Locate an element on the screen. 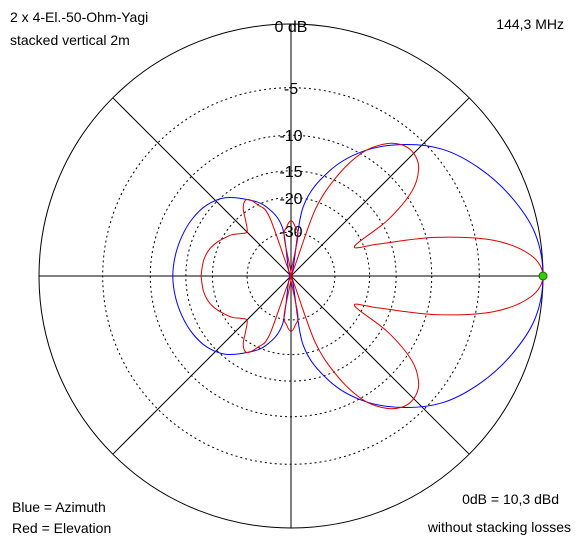 The width and height of the screenshot is (581, 553). max-gain-marker is located at coordinates (543, 276).